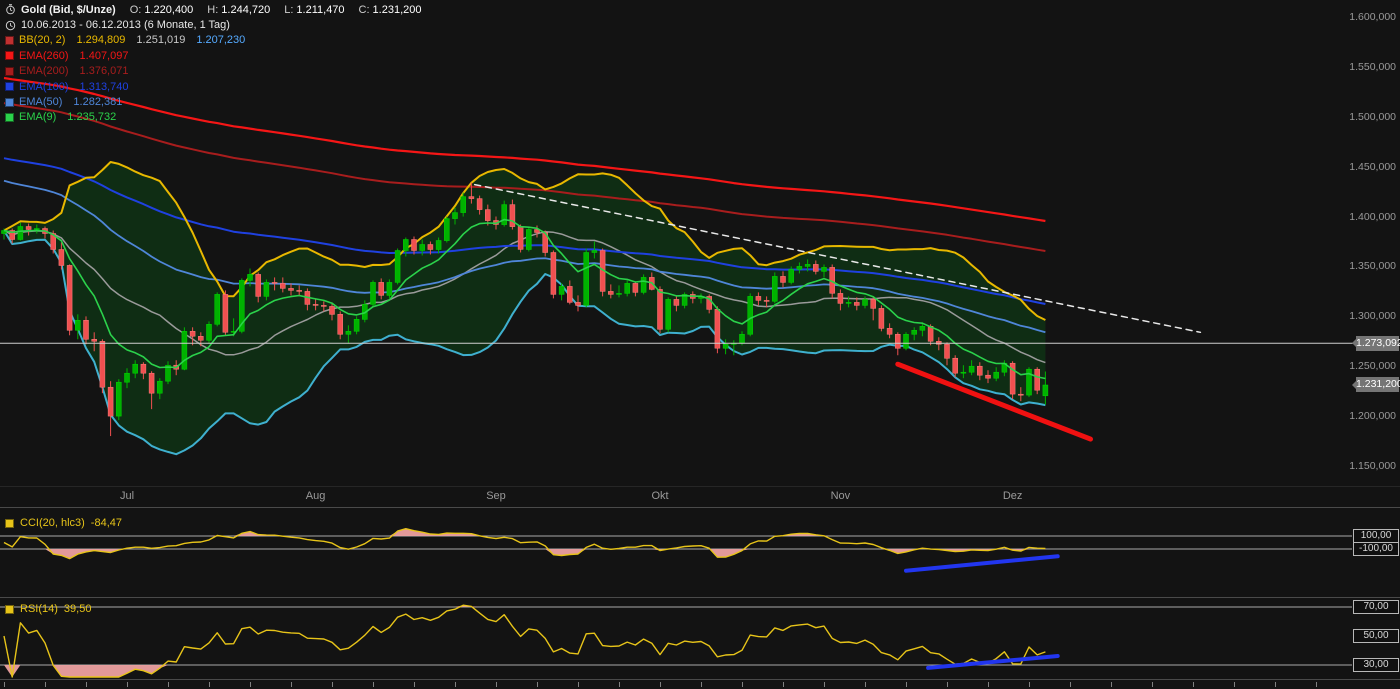 Image resolution: width=1400 pixels, height=689 pixels. I want to click on rsi-value: 39,50, so click(77, 609).